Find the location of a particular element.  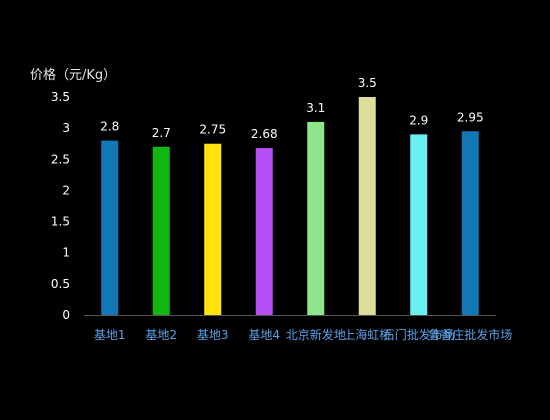

x-tick-label: 北京新发地 is located at coordinates (316, 334).